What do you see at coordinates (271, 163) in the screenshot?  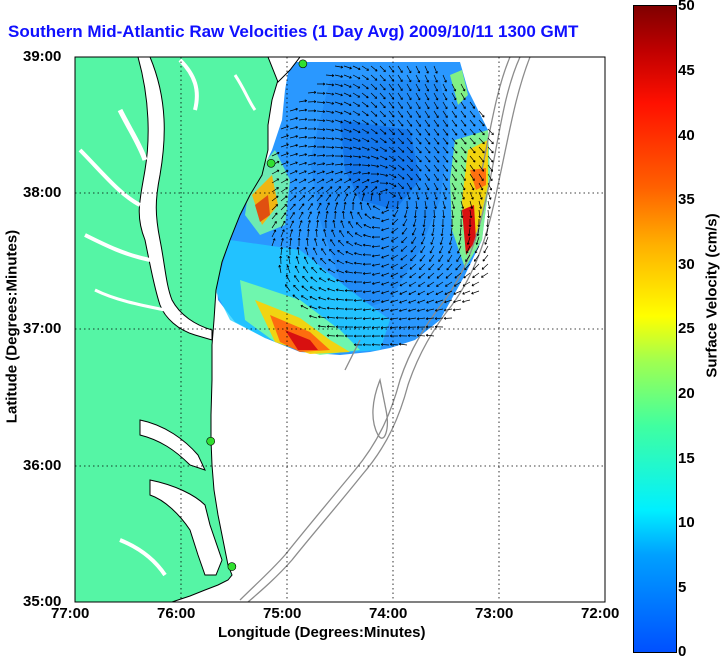 I see `radar-station-marker` at bounding box center [271, 163].